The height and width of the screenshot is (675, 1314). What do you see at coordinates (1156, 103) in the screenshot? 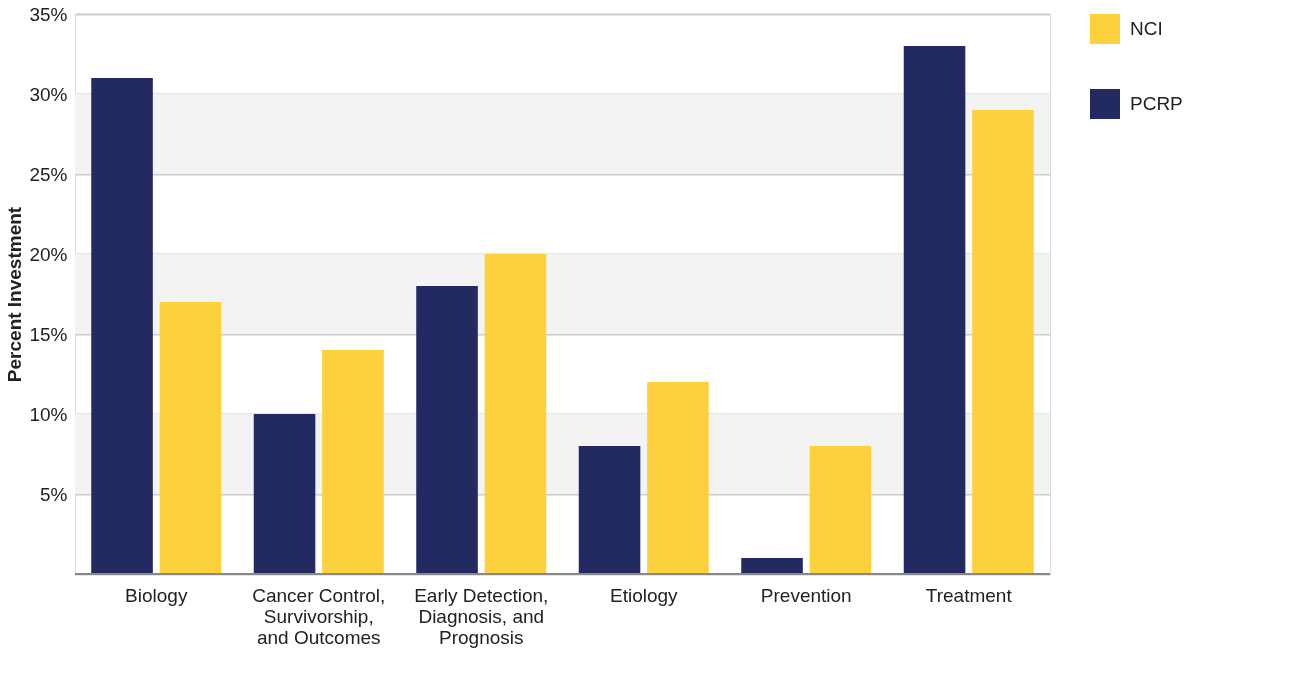
I see `legend-label: PCRP` at bounding box center [1156, 103].